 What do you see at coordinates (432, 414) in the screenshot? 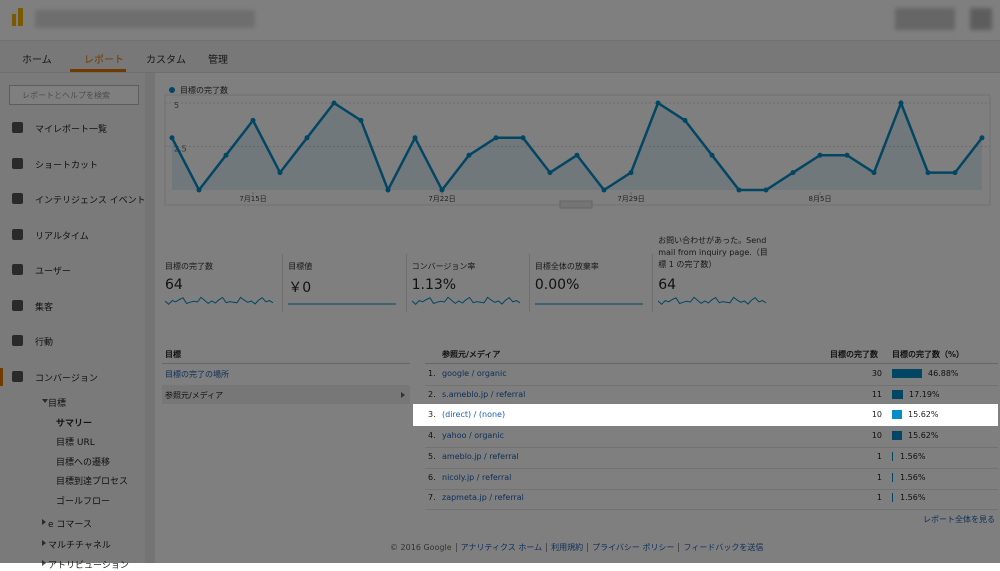
I see `row-rank: 3.` at bounding box center [432, 414].